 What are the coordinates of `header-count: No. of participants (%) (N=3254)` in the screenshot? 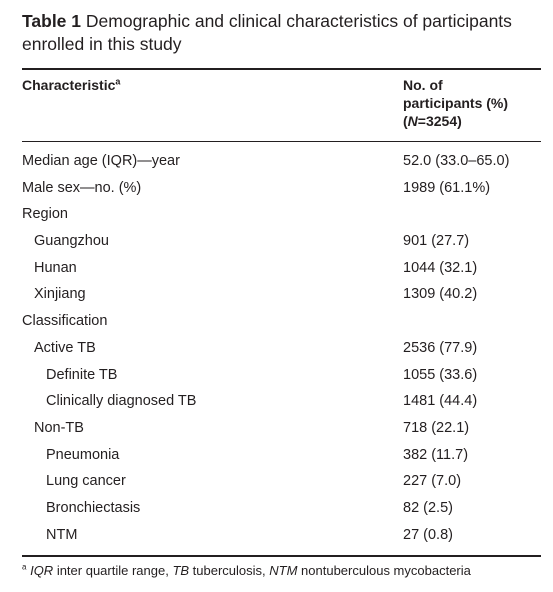 It's located at (455, 103).